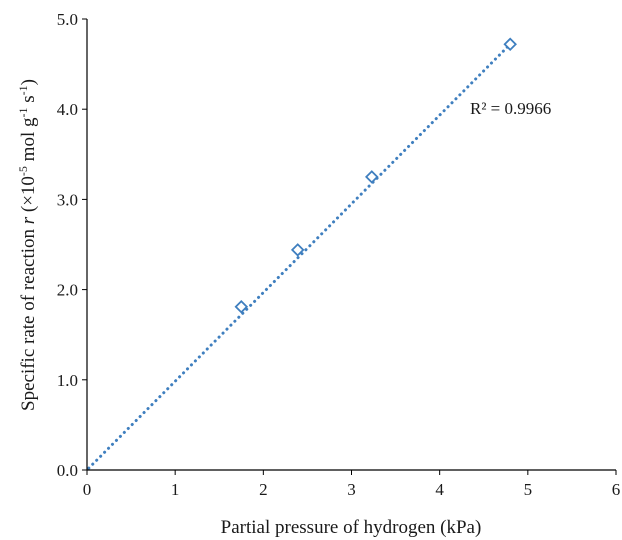 The height and width of the screenshot is (540, 622). What do you see at coordinates (67, 290) in the screenshot?
I see `y-tick-label: 2.0` at bounding box center [67, 290].